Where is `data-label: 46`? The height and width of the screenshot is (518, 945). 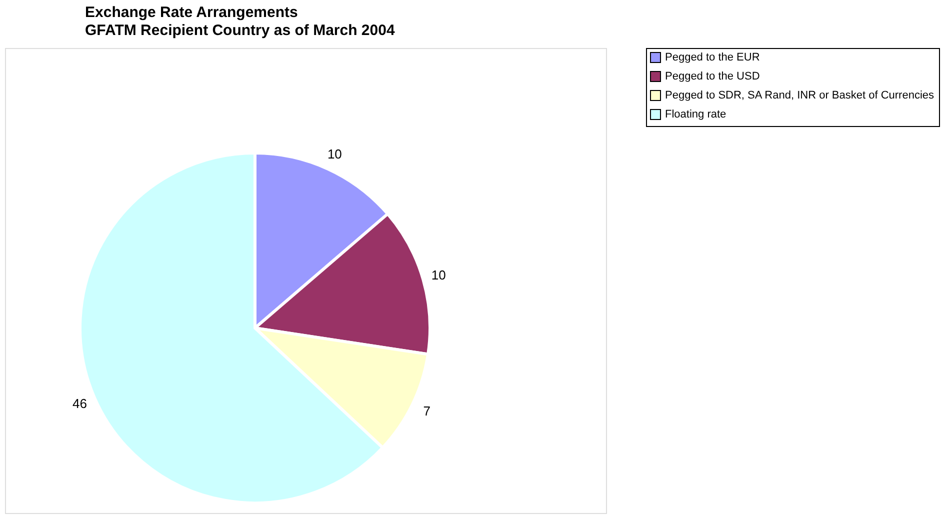
data-label: 46 is located at coordinates (79, 403).